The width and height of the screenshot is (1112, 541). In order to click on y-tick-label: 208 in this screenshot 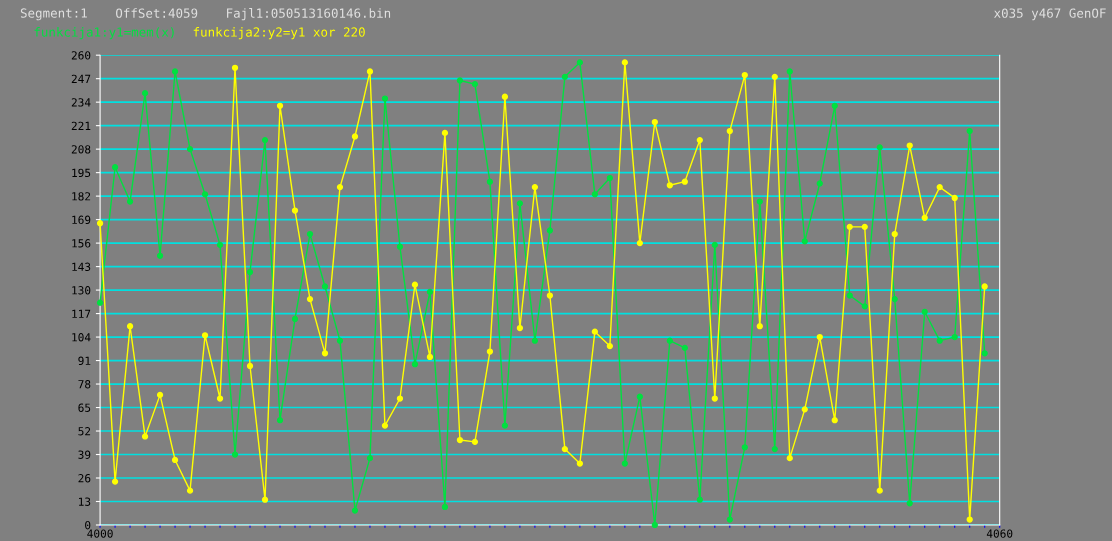, I will do `click(81, 149)`.